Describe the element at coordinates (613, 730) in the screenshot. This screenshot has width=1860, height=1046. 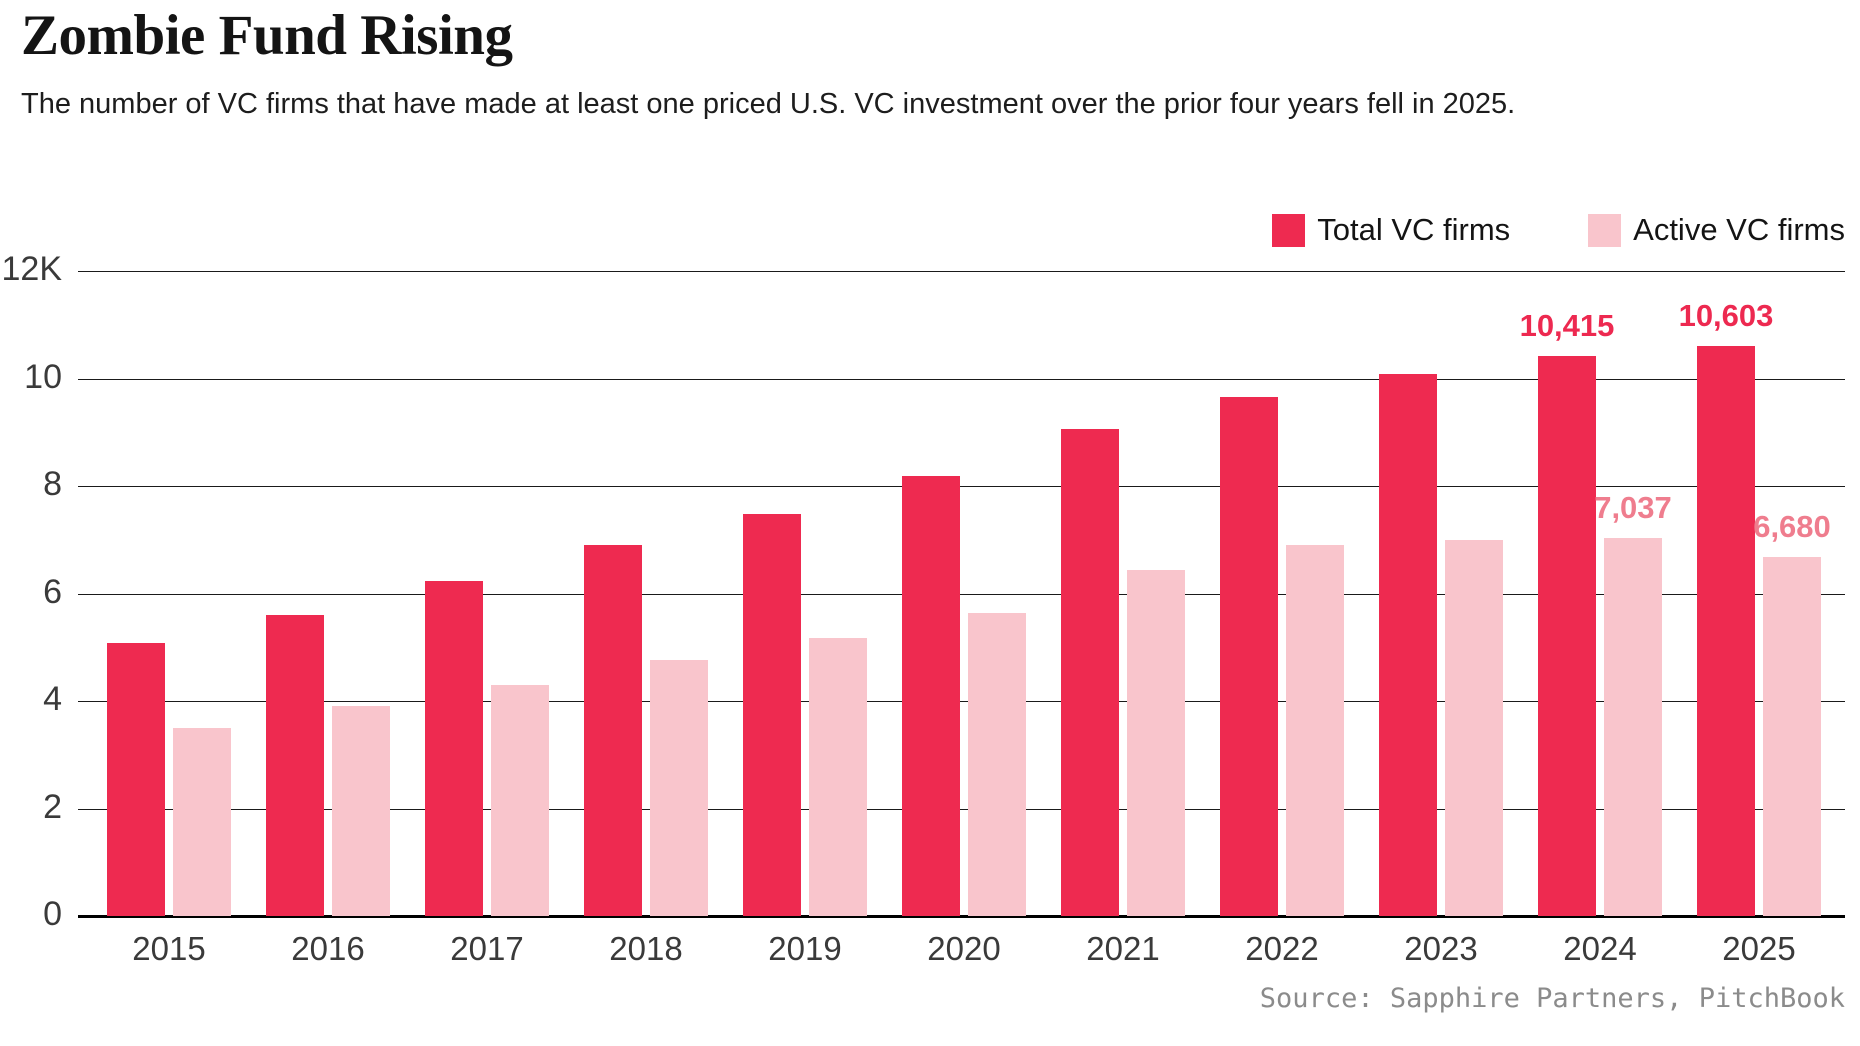
I see `bar-total-2018` at that location.